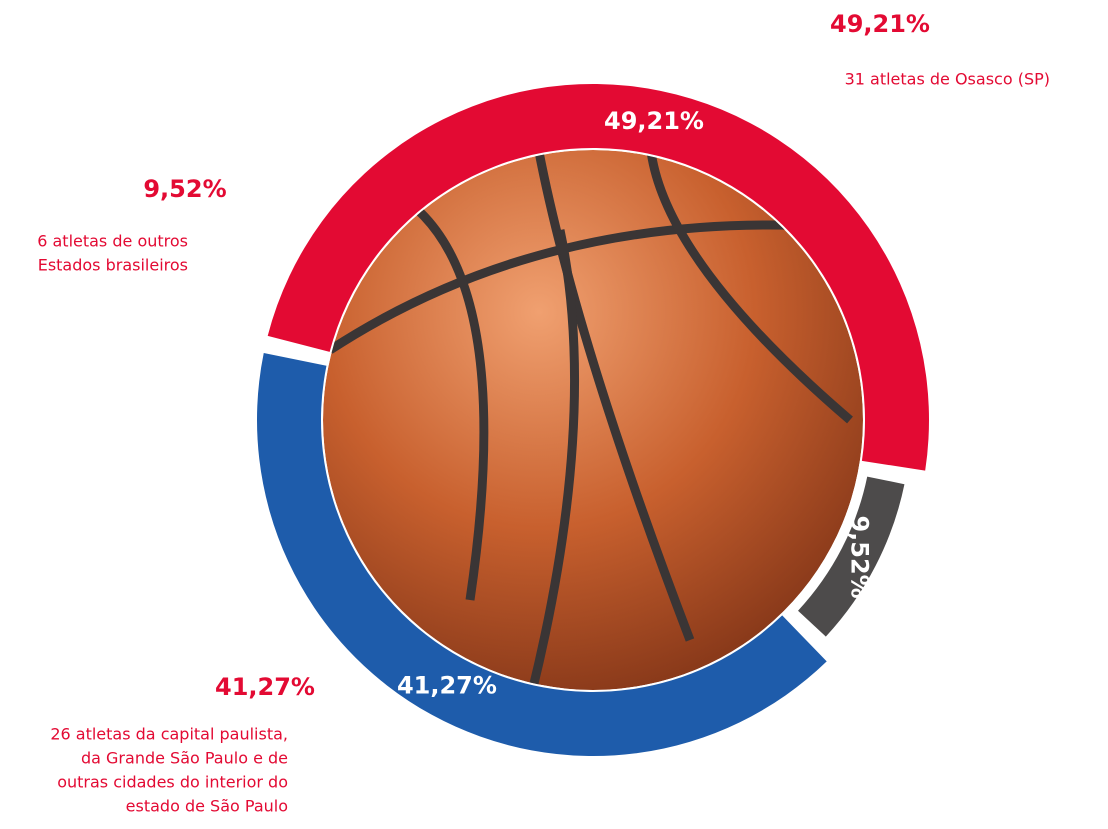  I want to click on donut-segment, so click(851, 556).